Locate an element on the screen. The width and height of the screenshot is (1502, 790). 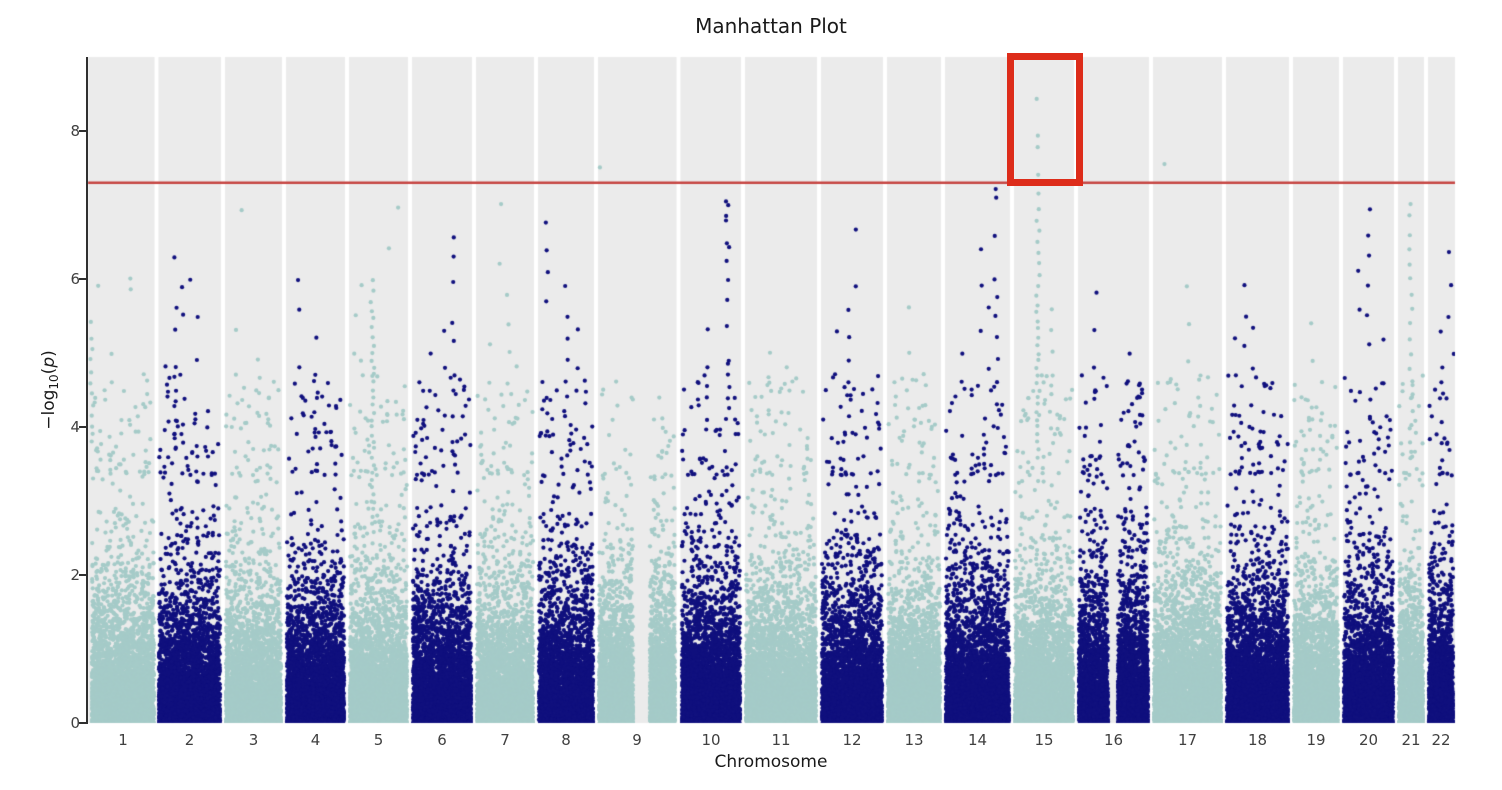
y-tick-label: 6 is located at coordinates (75, 279).